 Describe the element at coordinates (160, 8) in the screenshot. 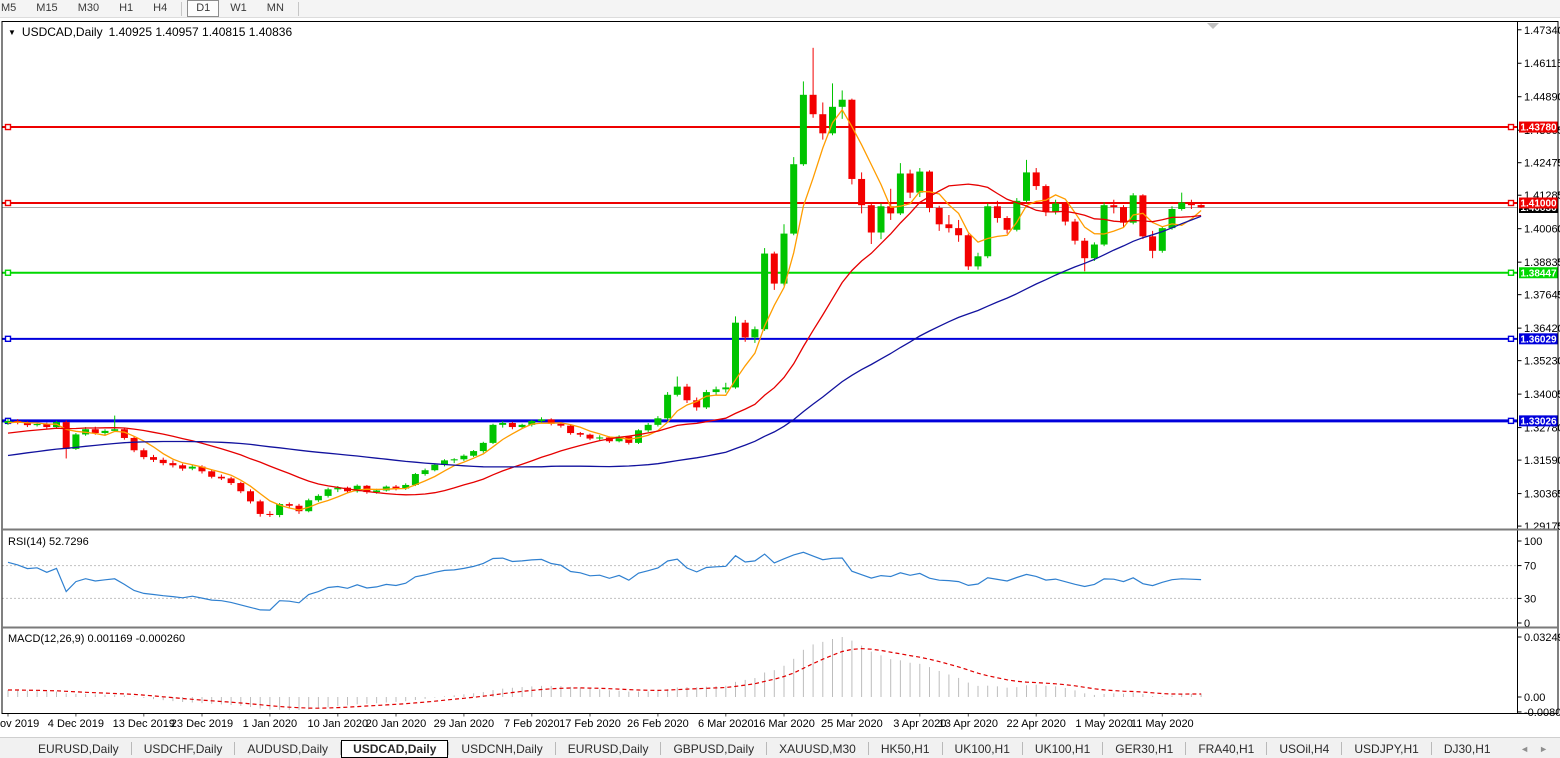

I see `timeframe-button-h4: H4` at that location.